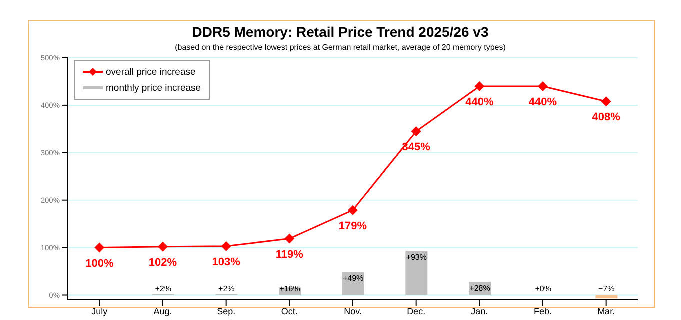  Describe the element at coordinates (479, 311) in the screenshot. I see `x-tick-label: Jan.` at that location.